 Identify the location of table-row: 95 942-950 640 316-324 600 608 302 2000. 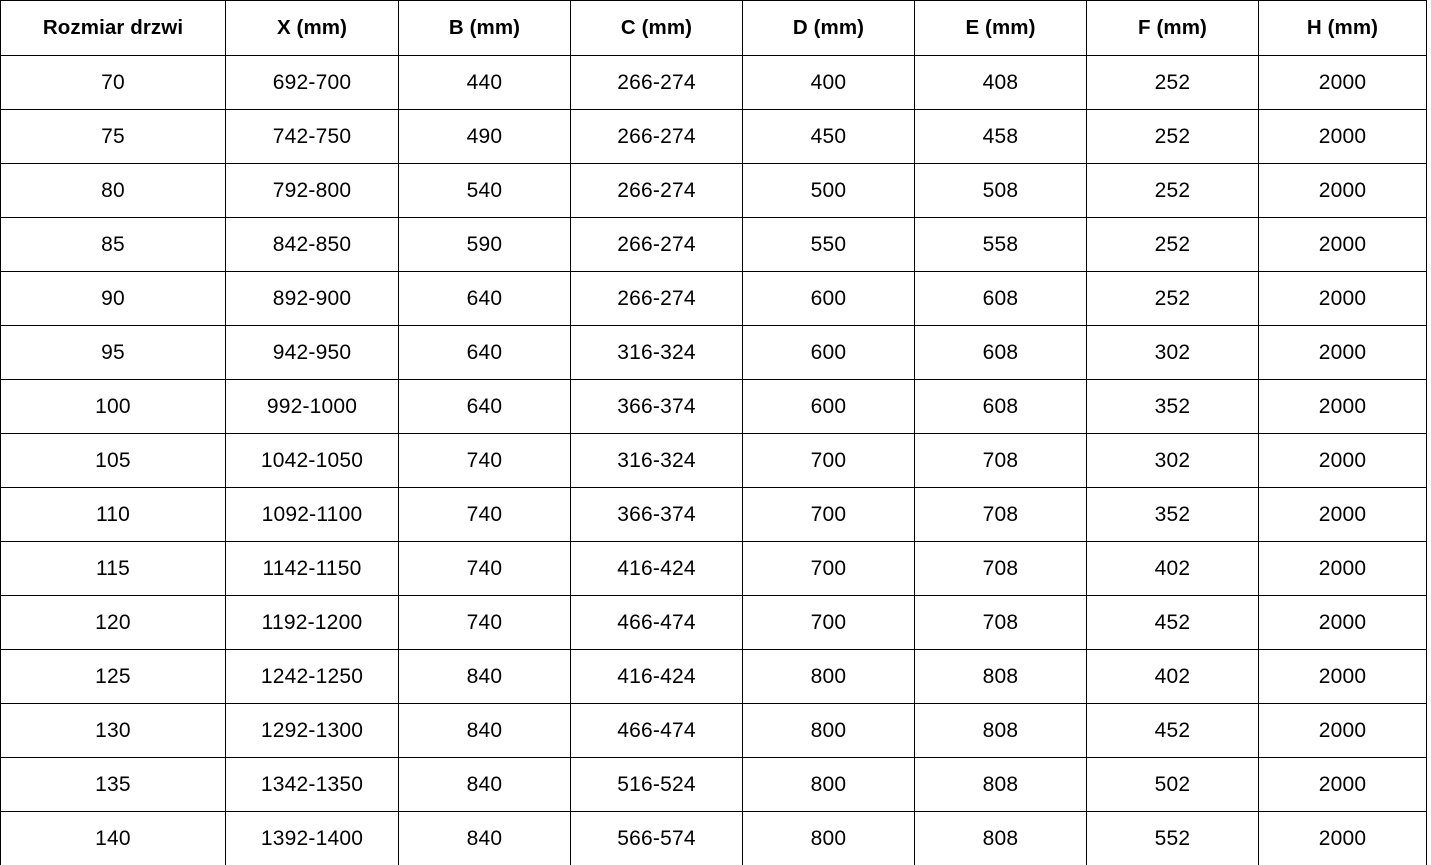
(713, 352).